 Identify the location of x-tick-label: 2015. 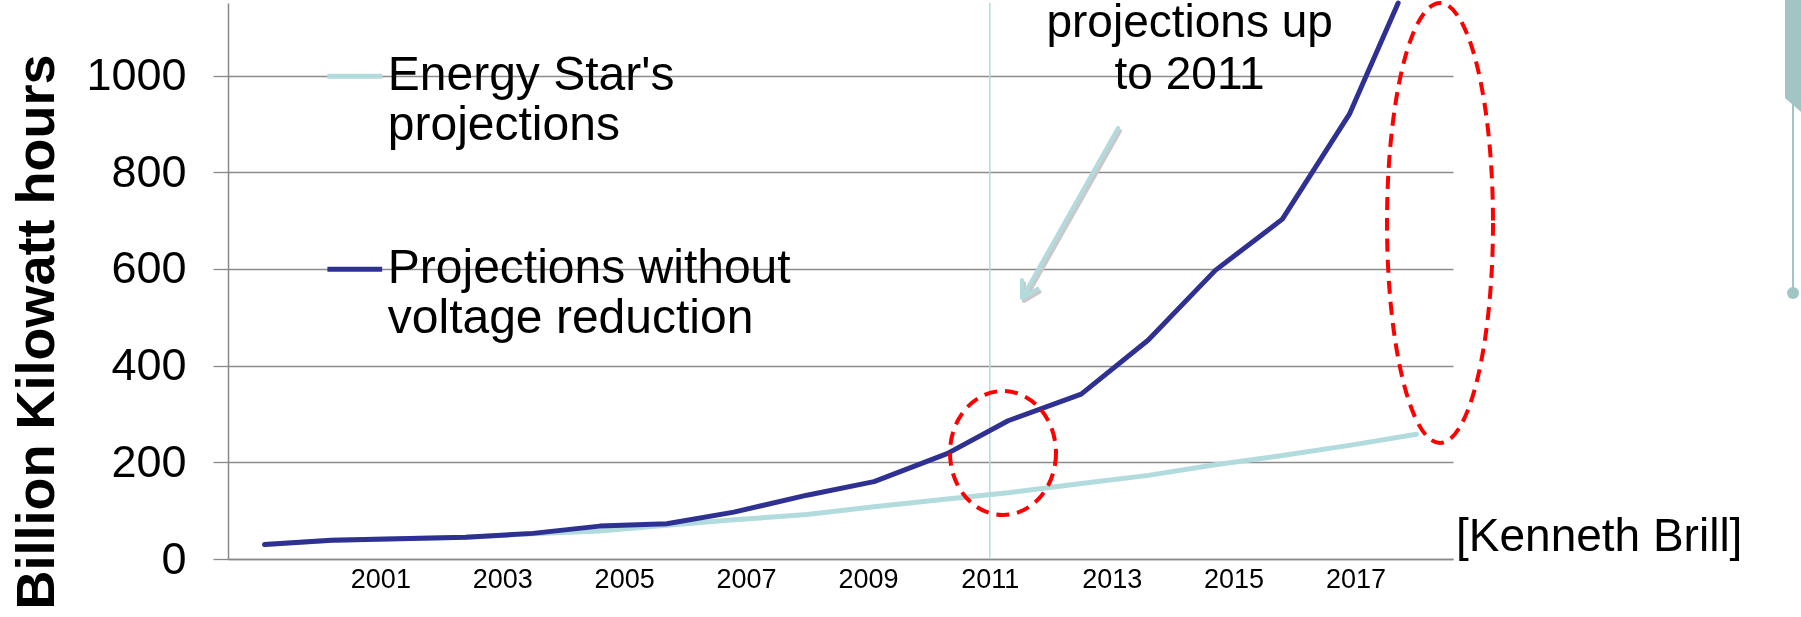
(1234, 578).